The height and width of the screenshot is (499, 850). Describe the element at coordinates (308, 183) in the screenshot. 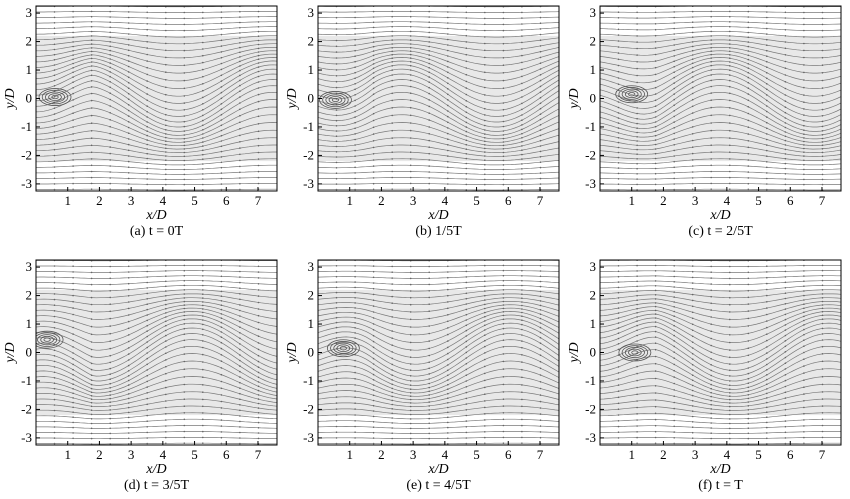

I see `y-tick-label: -3` at that location.